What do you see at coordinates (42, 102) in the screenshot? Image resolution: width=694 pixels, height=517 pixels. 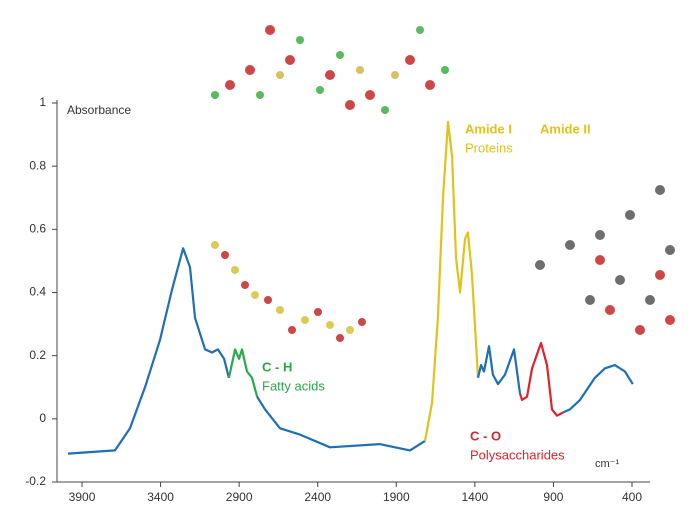 I see `y-tick-label: 1` at bounding box center [42, 102].